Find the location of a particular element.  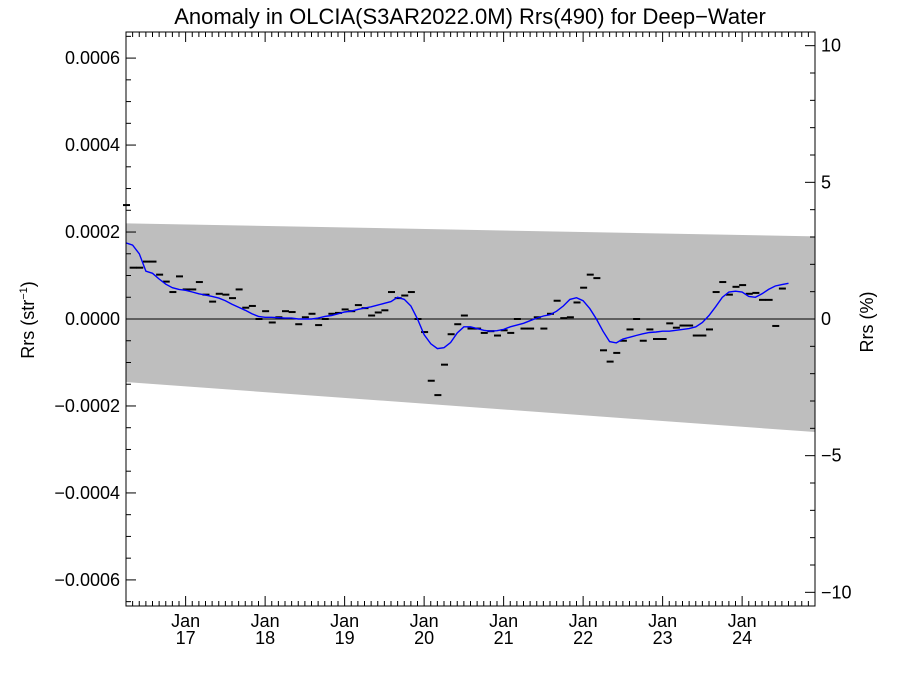

x-tick-label-year: 23 is located at coordinates (663, 638).